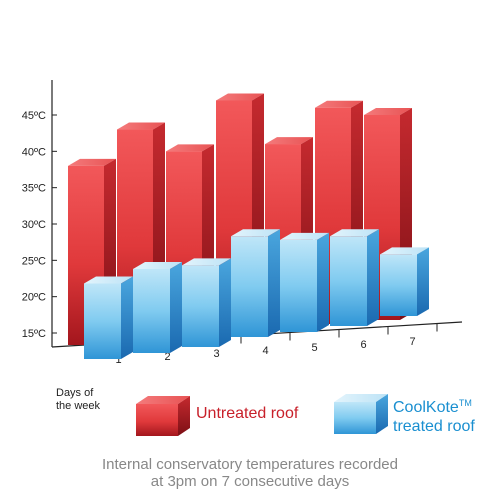  Describe the element at coordinates (167, 357) in the screenshot. I see `x-tick-label: 2` at that location.